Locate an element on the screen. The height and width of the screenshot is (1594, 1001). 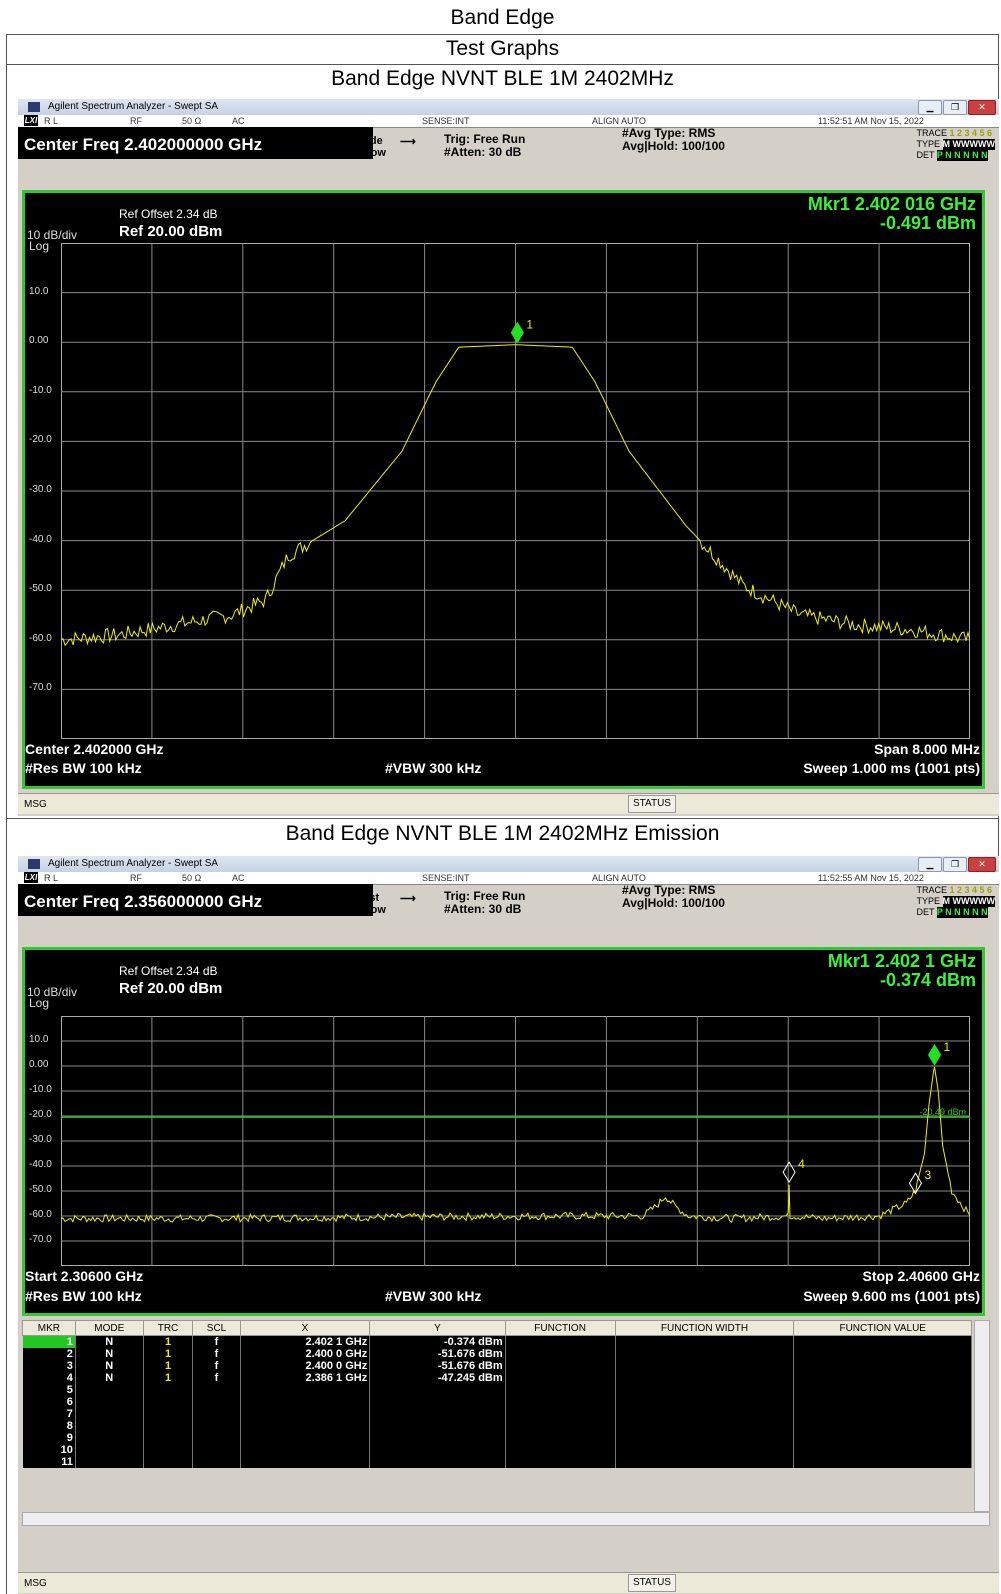
y-tick-label: -40.0 is located at coordinates (40, 539).